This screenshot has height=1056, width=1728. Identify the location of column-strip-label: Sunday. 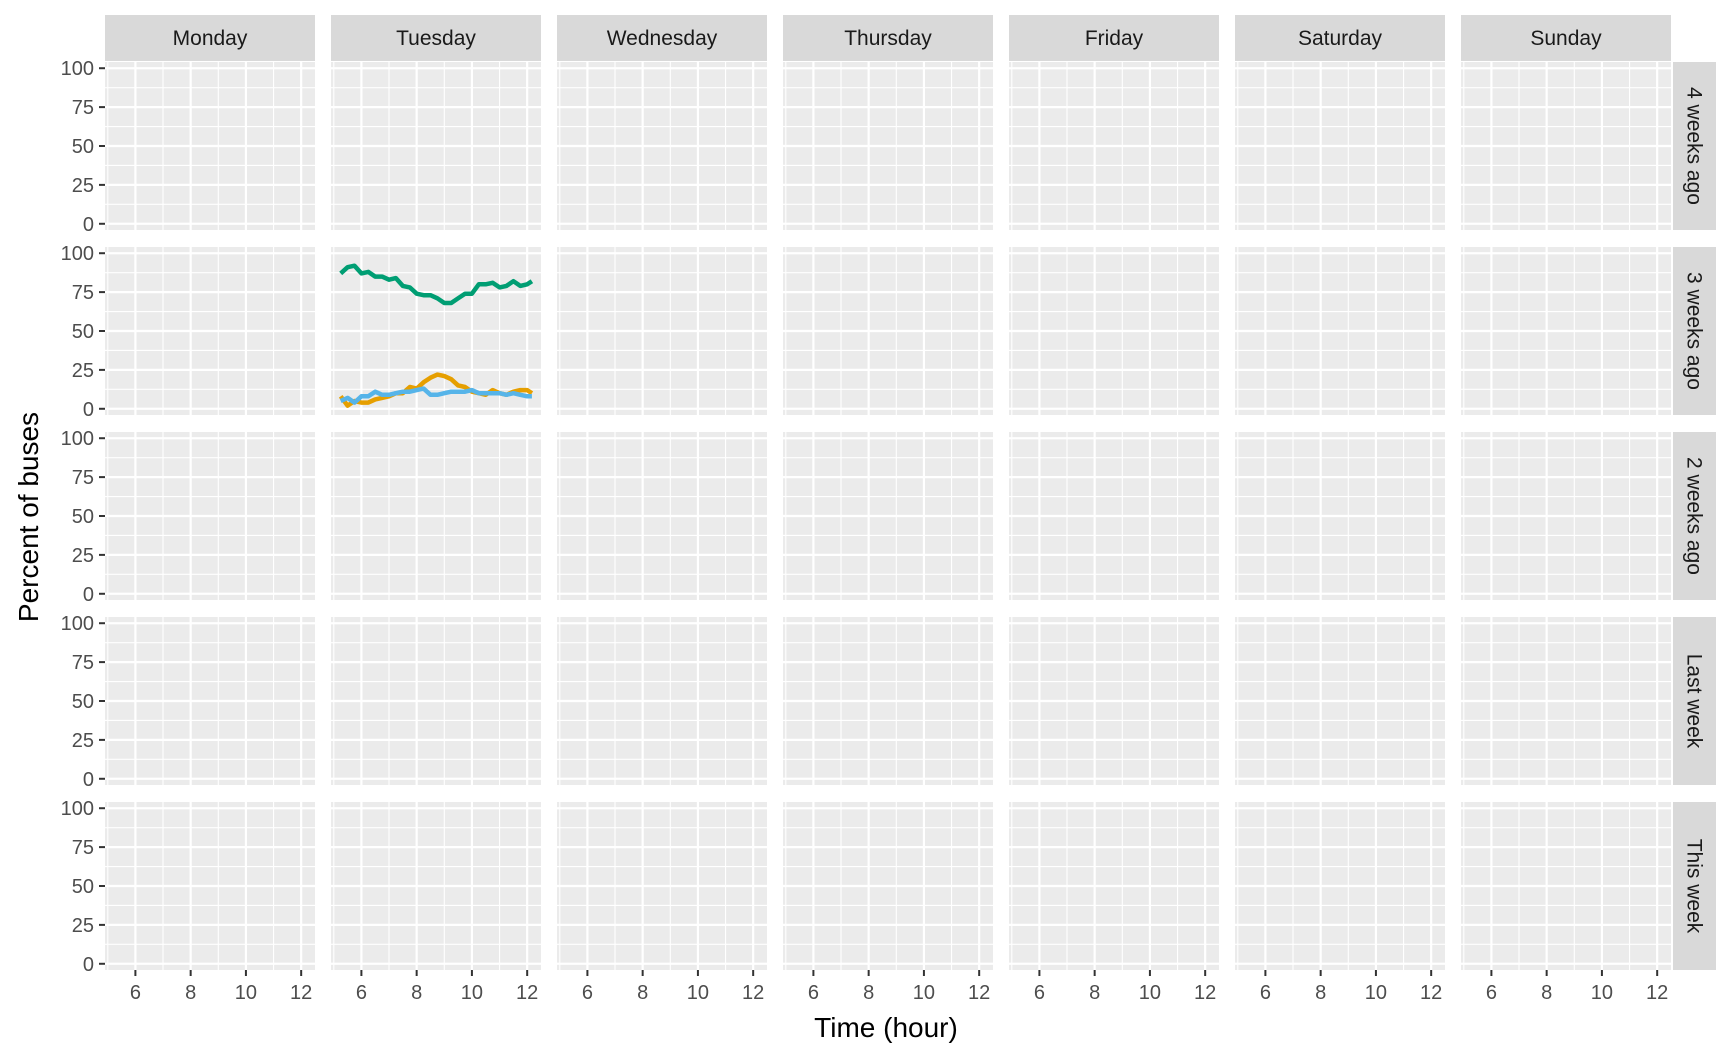
(1566, 38).